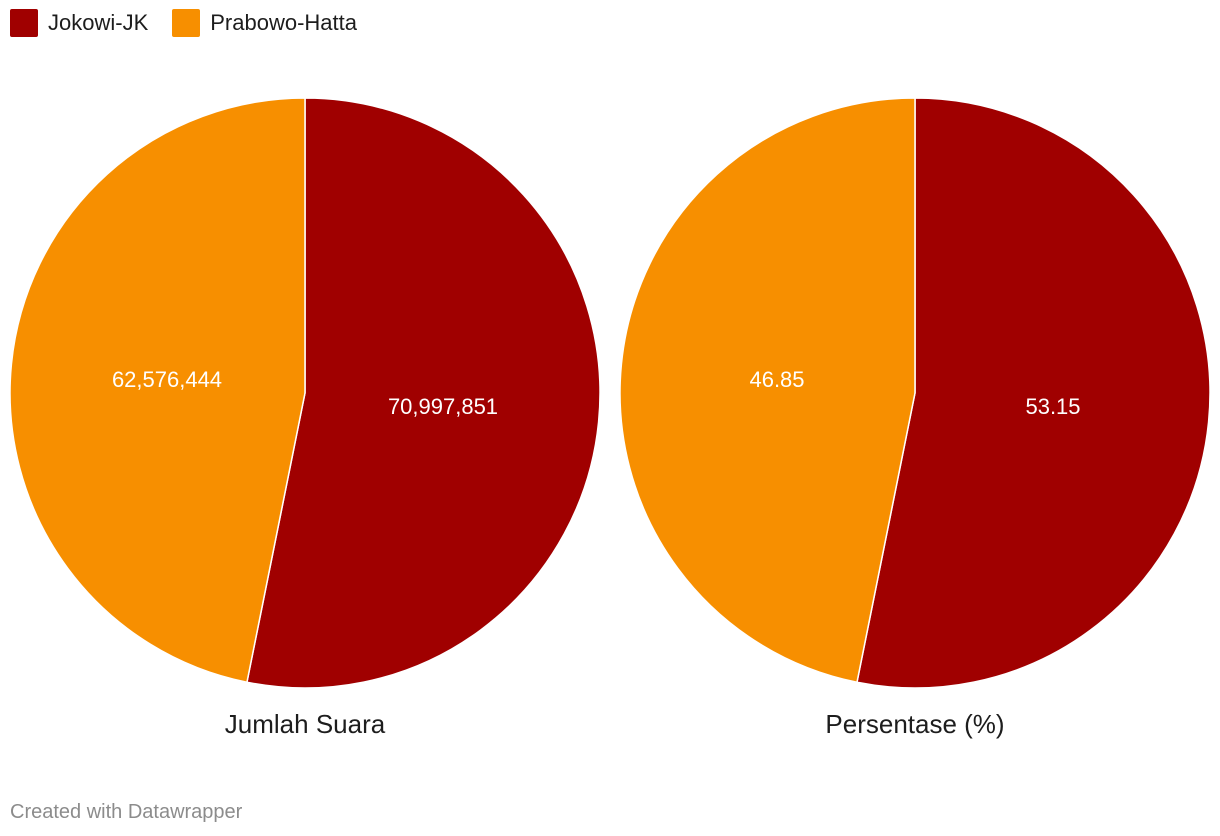  Describe the element at coordinates (283, 22) in the screenshot. I see `legend-label-prabowo-hatta: Prabowo-Hatta` at that location.